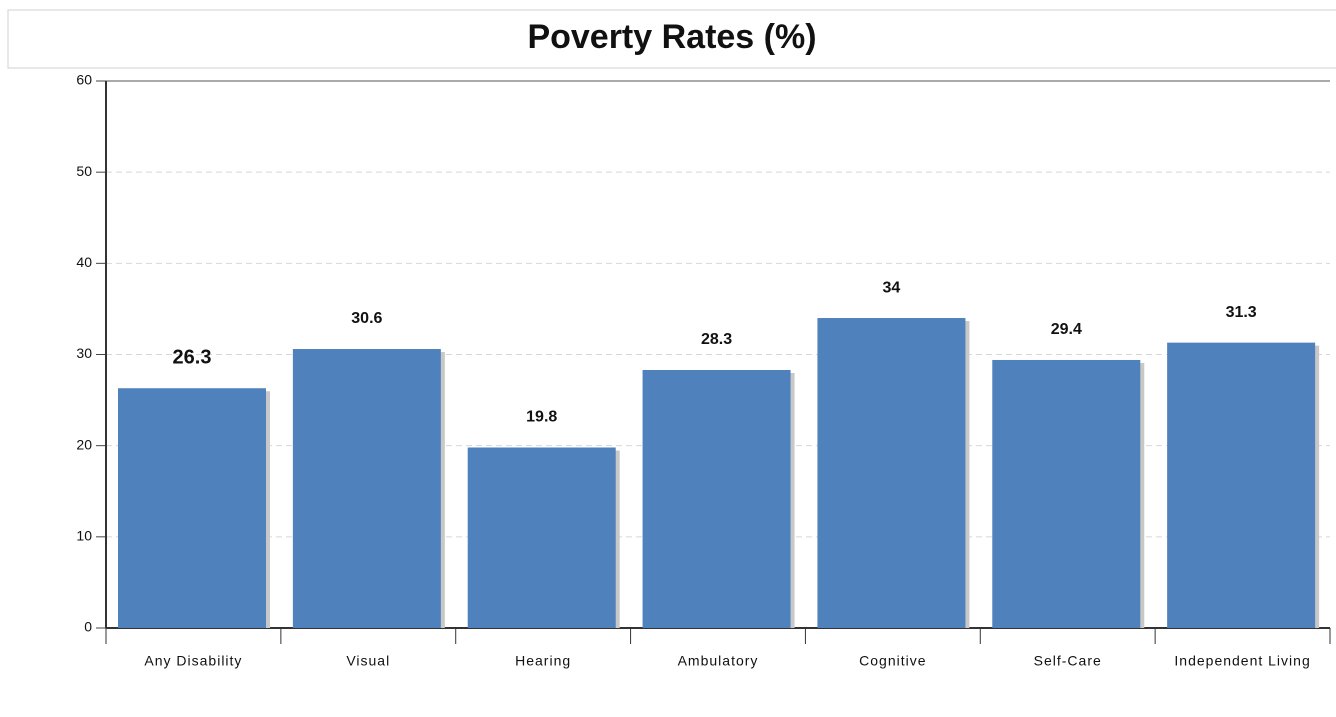  I want to click on x-tick-label: Self-Care, so click(1068, 661).